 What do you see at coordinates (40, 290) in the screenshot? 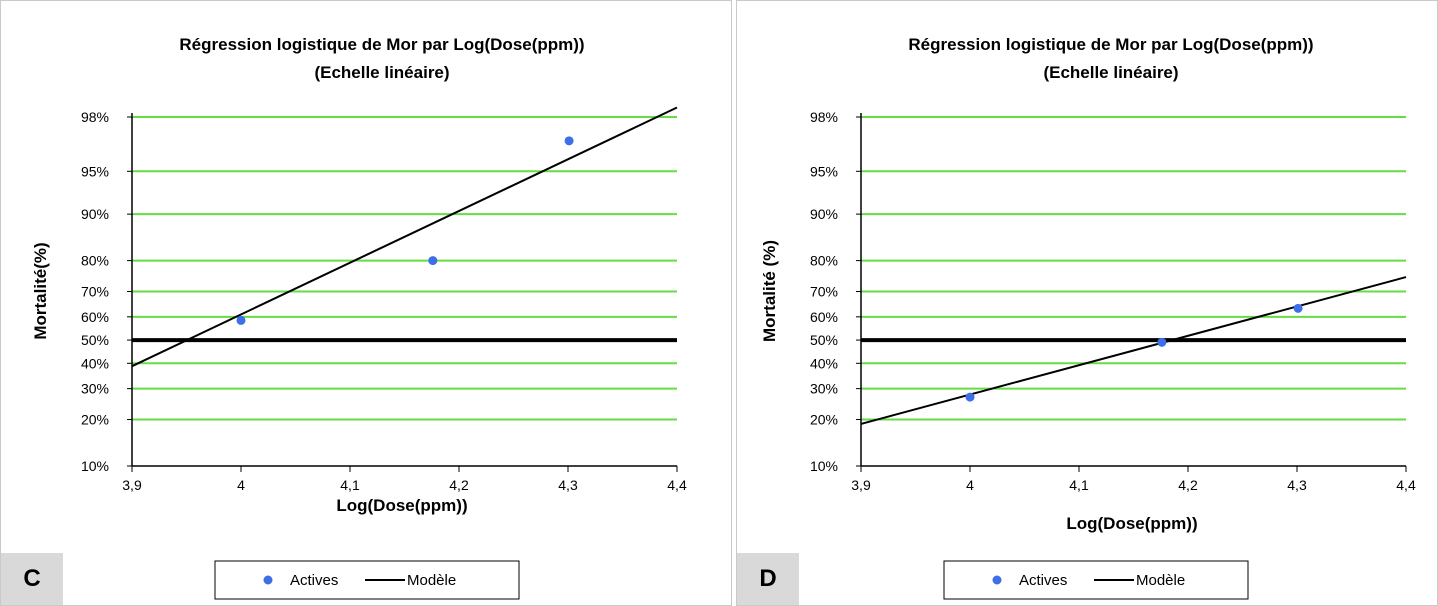
I see `y-axis-title: Mortalité(%)` at bounding box center [40, 290].